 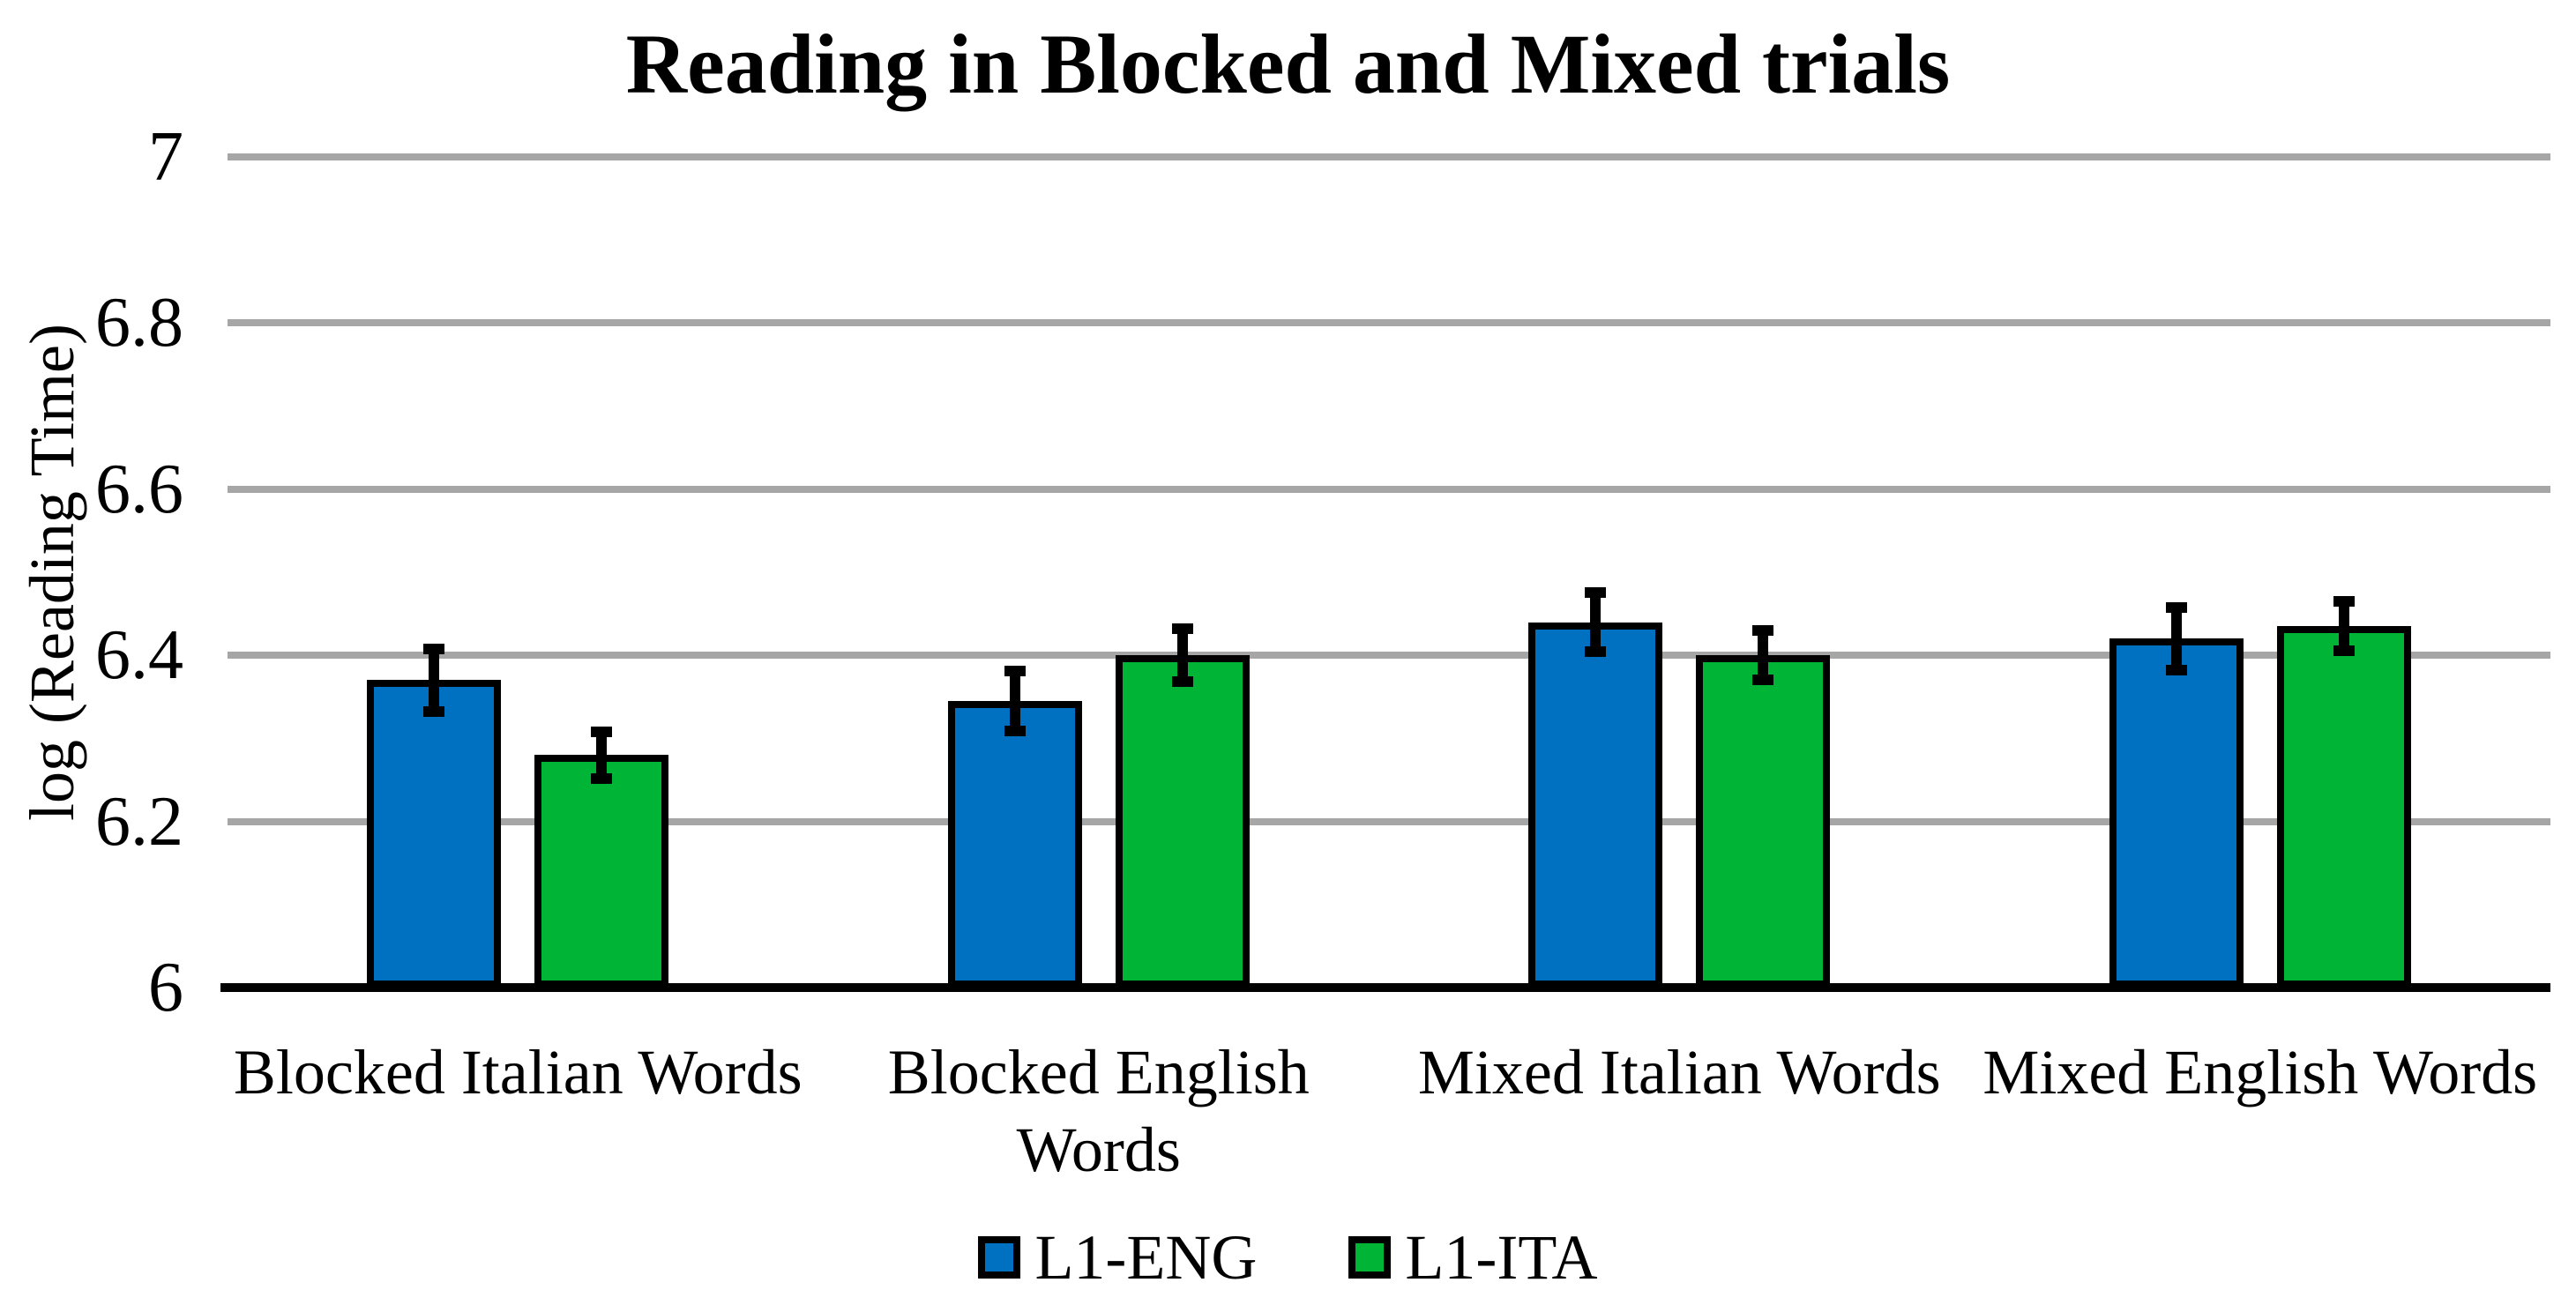 What do you see at coordinates (139, 656) in the screenshot?
I see `y-tick-6.4: 6.4` at bounding box center [139, 656].